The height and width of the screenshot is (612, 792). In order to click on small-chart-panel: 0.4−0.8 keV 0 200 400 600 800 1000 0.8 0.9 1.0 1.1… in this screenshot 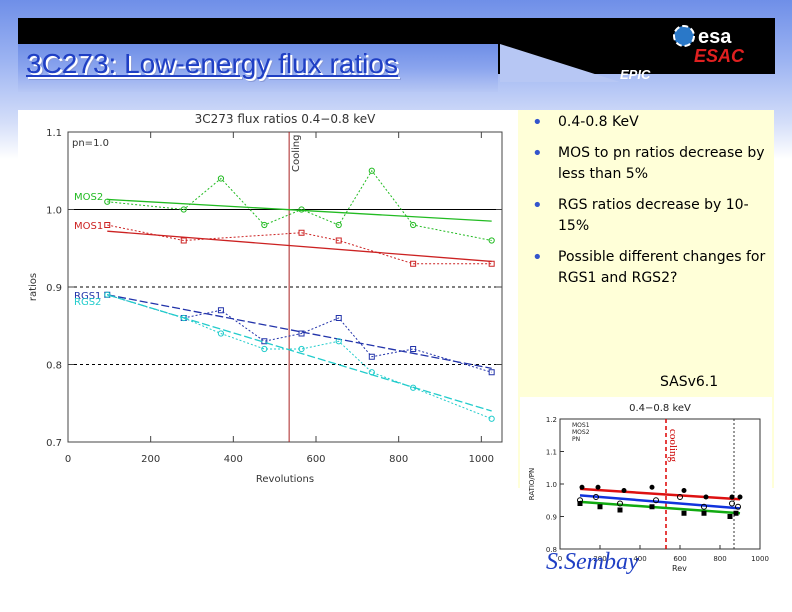, I will do `click(646, 487)`.